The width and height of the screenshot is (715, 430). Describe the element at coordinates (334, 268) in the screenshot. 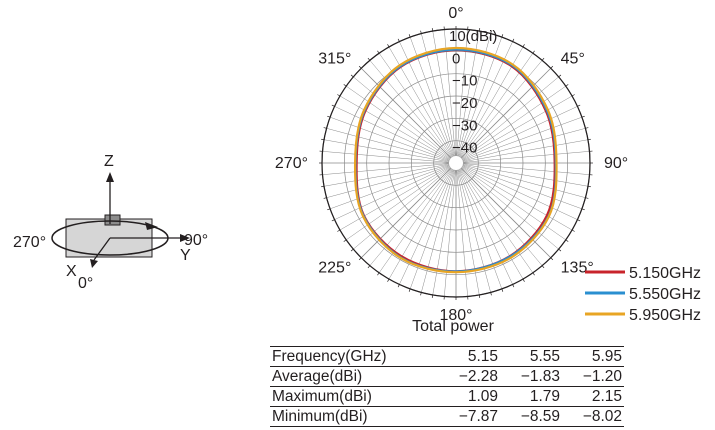

I see `angle-label: 225°` at that location.